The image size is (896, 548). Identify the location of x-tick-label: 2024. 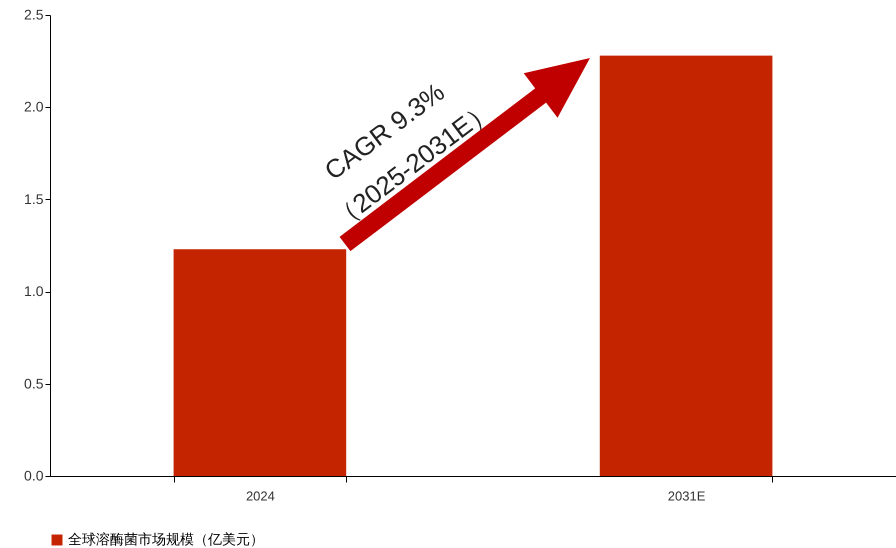
(260, 496).